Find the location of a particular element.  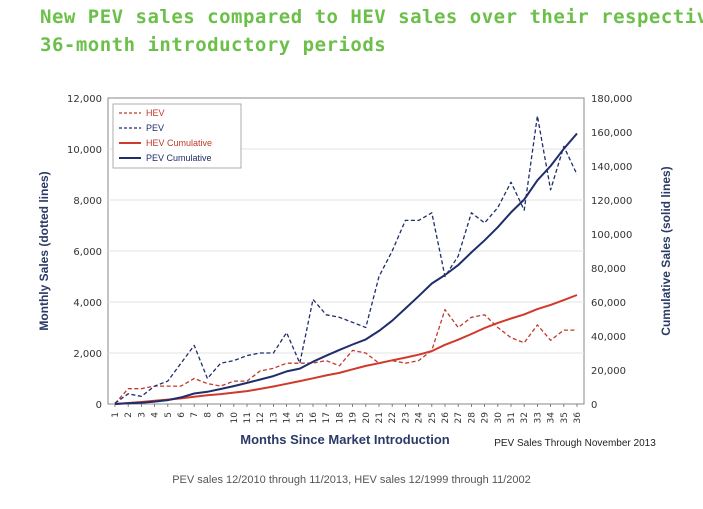

legend-label-hev-cumulative: HEV Cumulative is located at coordinates (179, 143).